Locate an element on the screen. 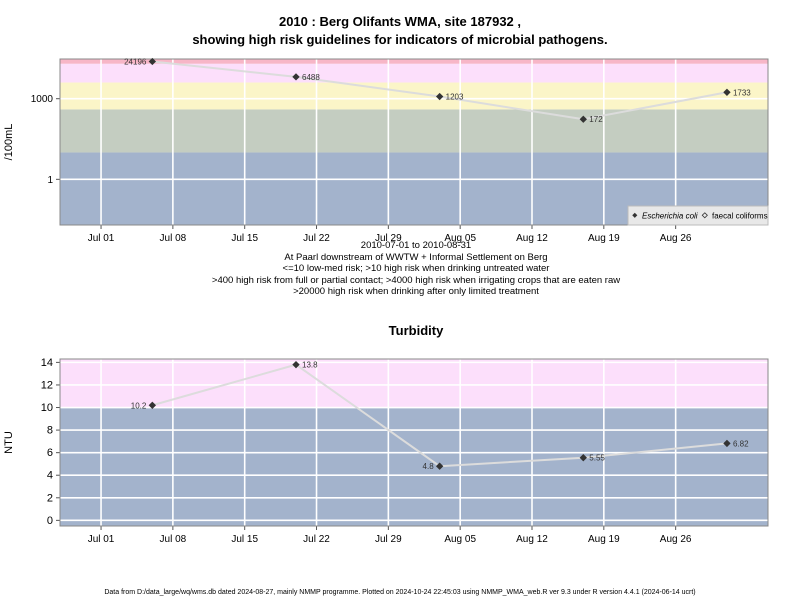 Image resolution: width=800 pixels, height=600 pixels. y-axis-label: NTU is located at coordinates (9, 442).